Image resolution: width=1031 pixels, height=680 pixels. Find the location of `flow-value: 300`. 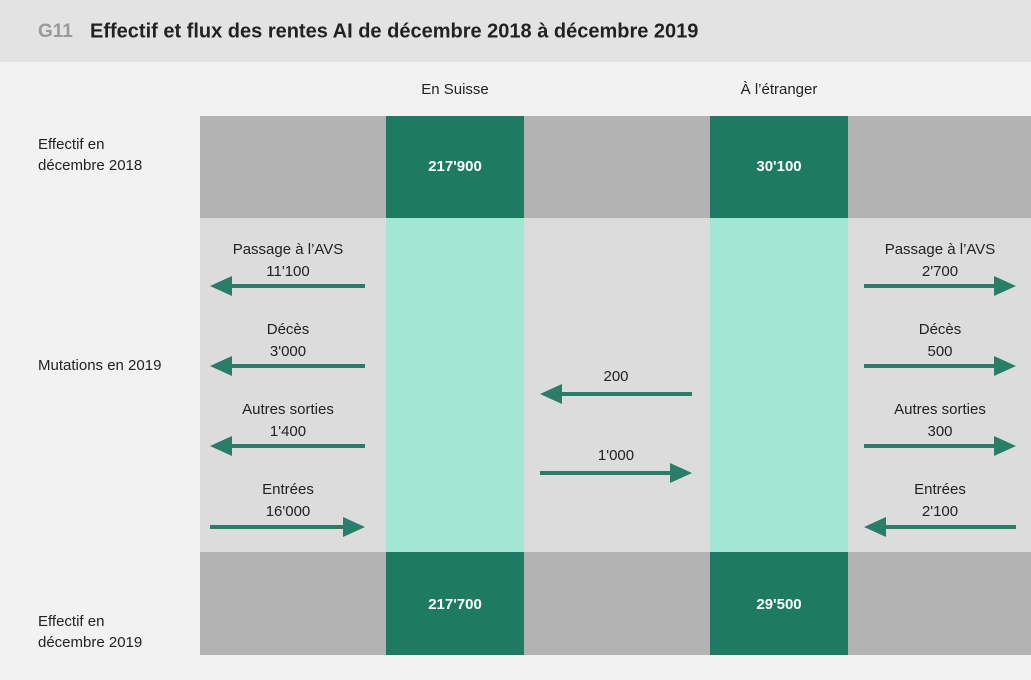

flow-value: 300 is located at coordinates (939, 431).